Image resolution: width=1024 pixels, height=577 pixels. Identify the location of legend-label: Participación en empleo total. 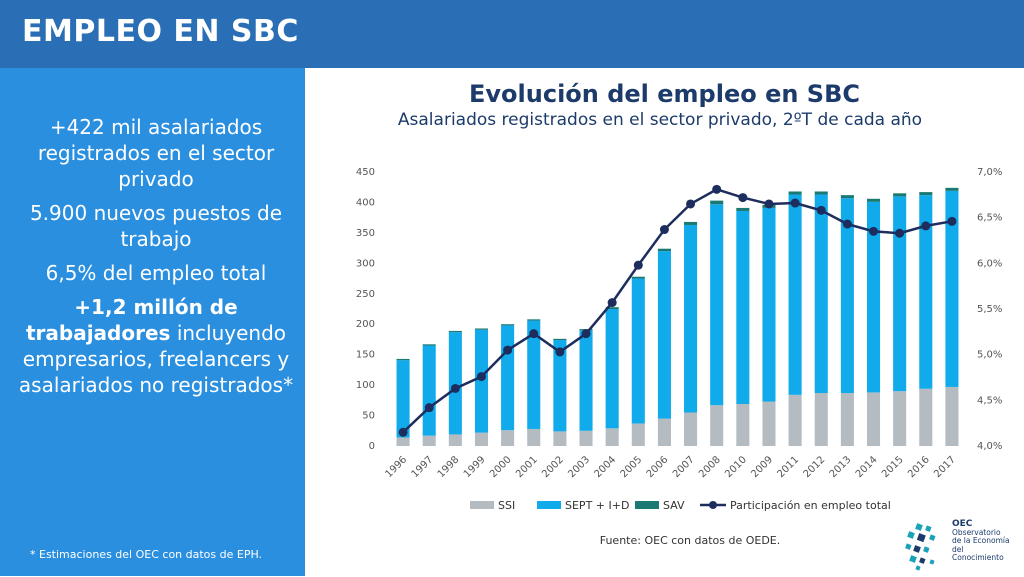
(810, 505).